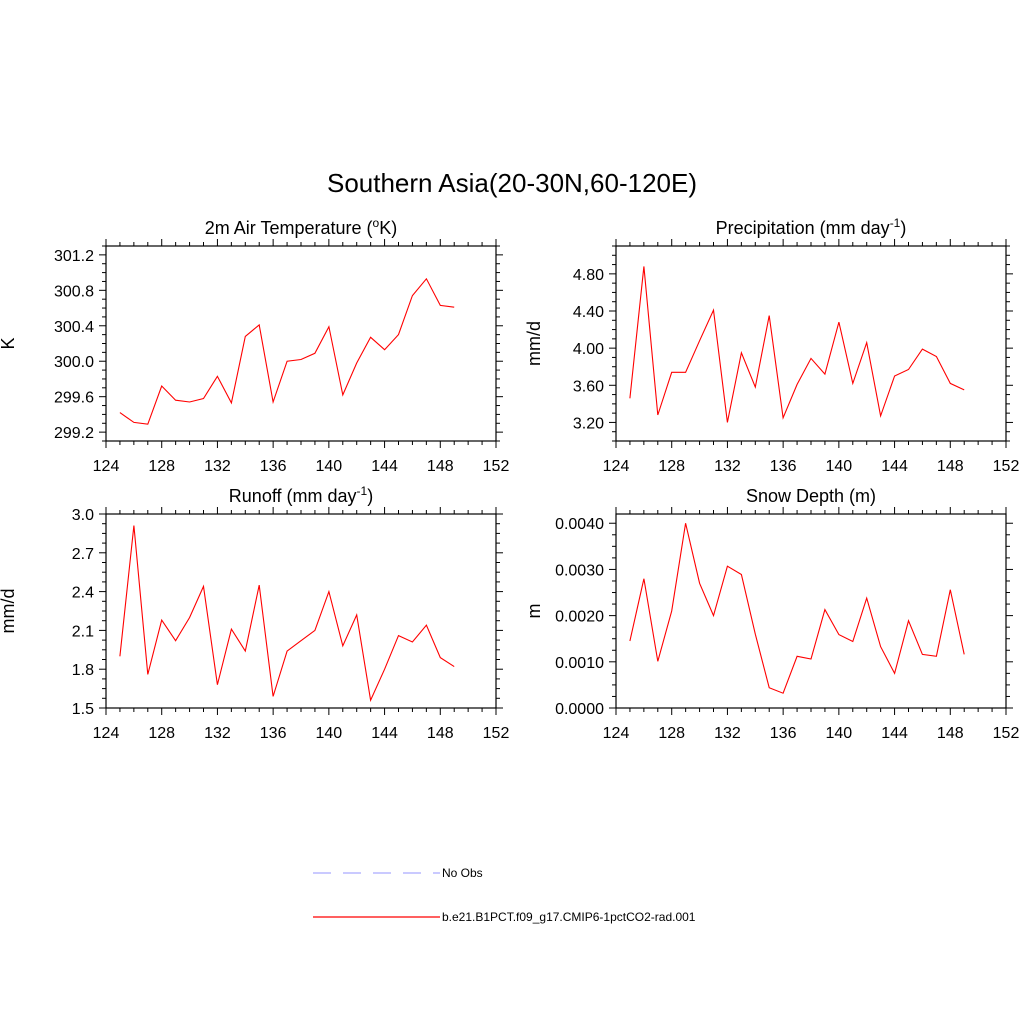 This screenshot has height=1024, width=1024. What do you see at coordinates (462, 873) in the screenshot?
I see `legend-label-no-obs: No Obs` at bounding box center [462, 873].